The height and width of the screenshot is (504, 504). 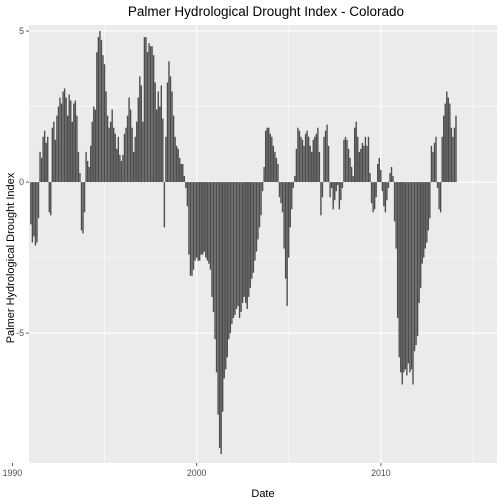 I want to click on y-tick-label: 5, so click(x=21, y=31).